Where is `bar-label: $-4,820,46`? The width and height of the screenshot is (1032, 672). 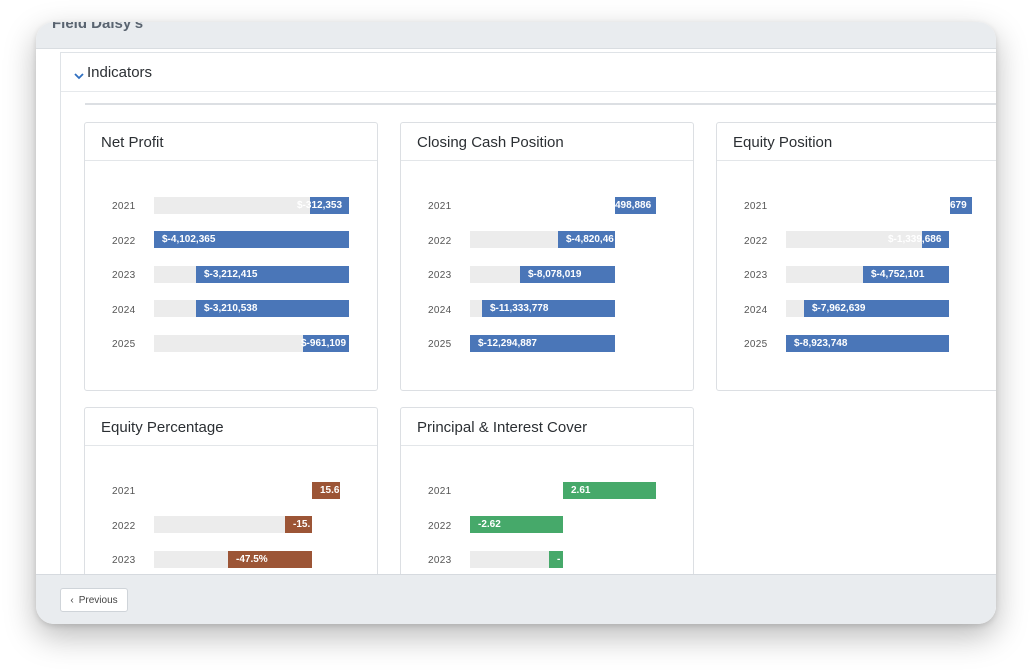 bar-label: $-4,820,46 is located at coordinates (590, 239).